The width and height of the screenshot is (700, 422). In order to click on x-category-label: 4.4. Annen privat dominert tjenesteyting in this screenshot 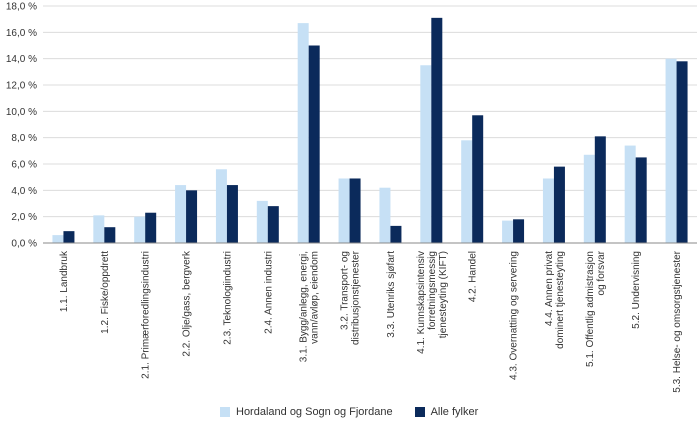, I will do `click(555, 300)`.